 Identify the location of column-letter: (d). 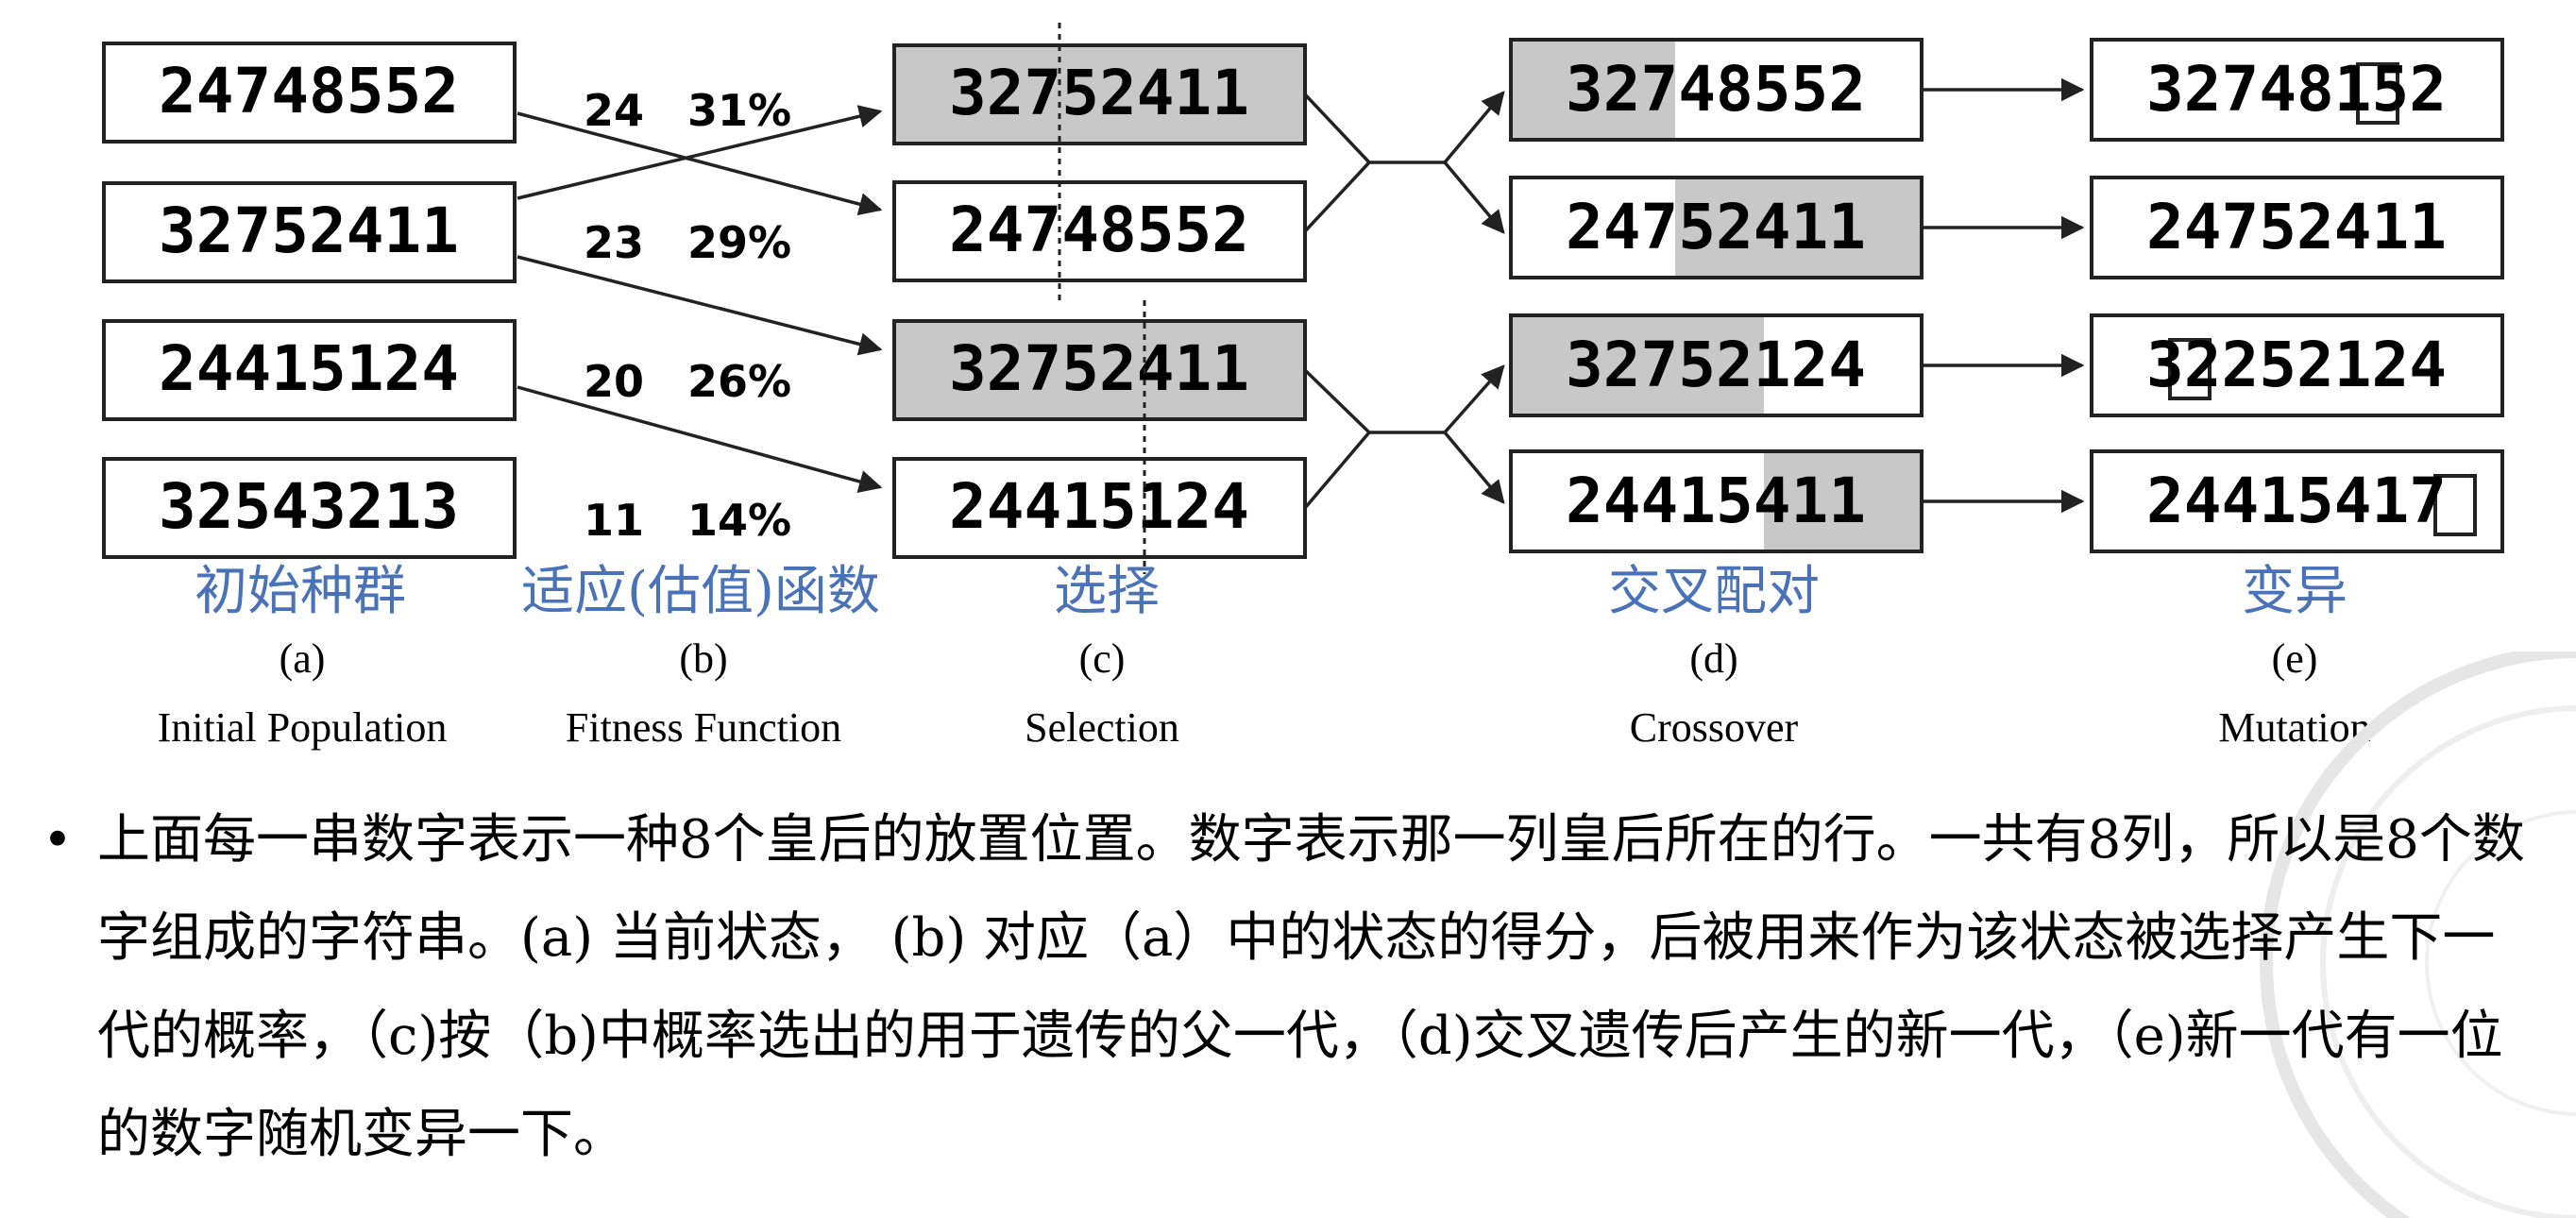
(1713, 658).